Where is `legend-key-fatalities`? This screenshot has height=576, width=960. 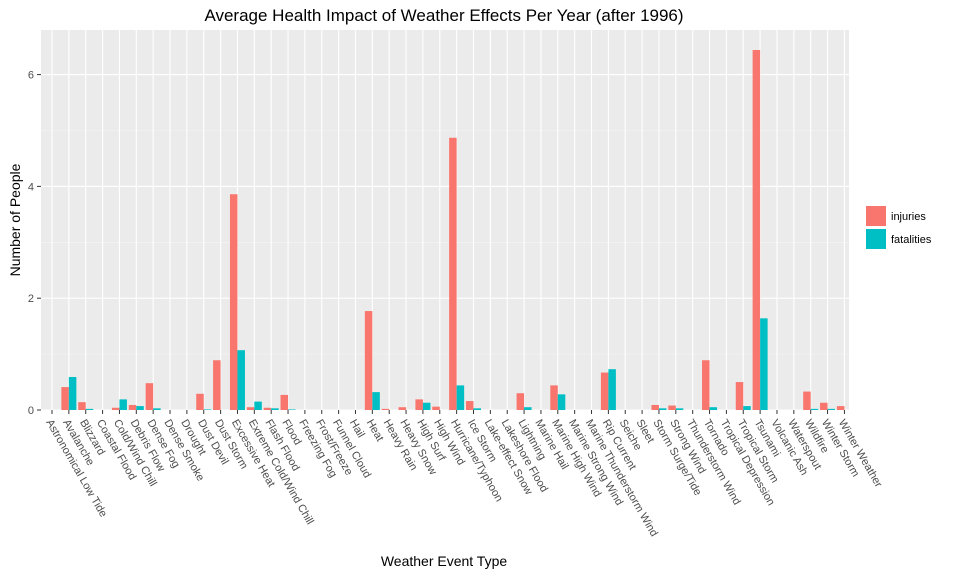
legend-key-fatalities is located at coordinates (876, 239).